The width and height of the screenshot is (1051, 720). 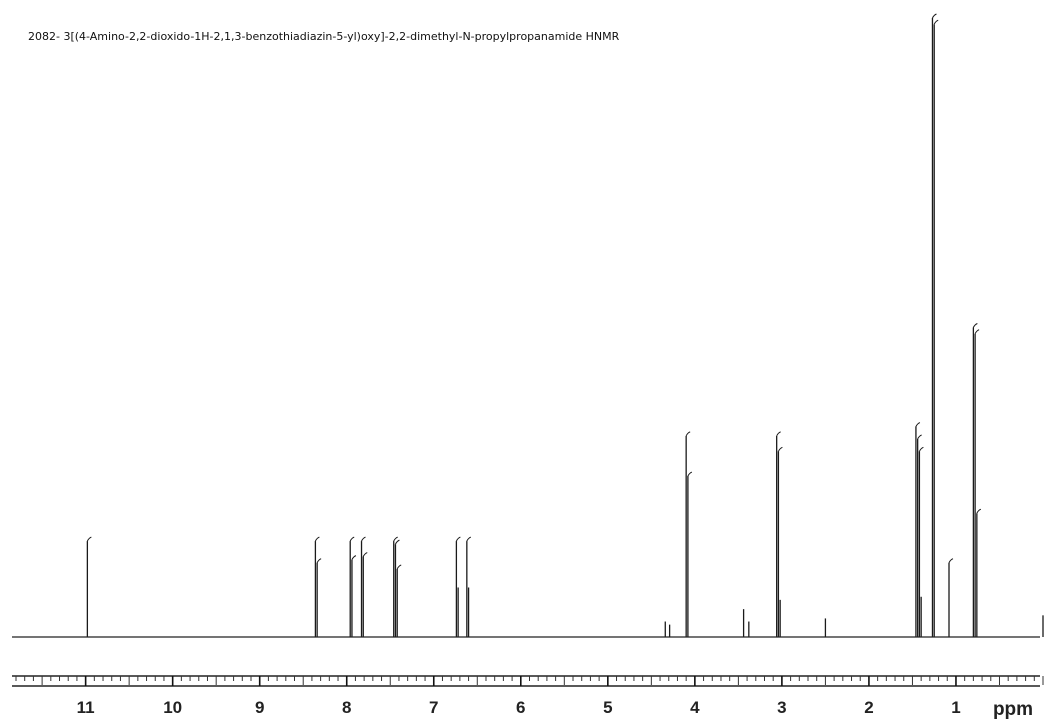 I want to click on major-tick-labels: 11 10 9 8 7 6 5 4 3 2 1, so click(x=519, y=696).